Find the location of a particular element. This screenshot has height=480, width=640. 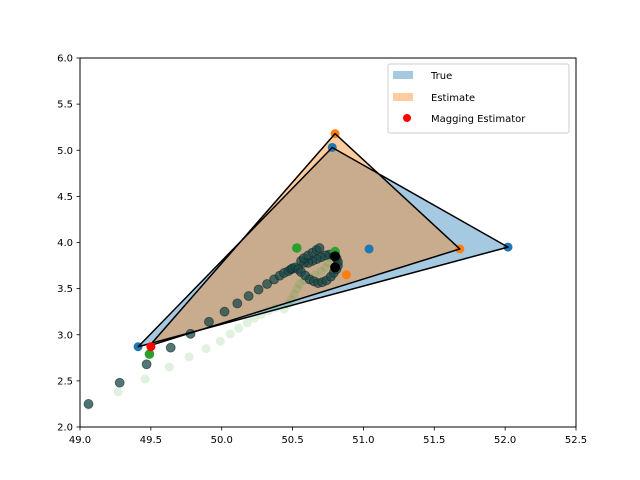

legend-magging-marker is located at coordinates (407, 118).